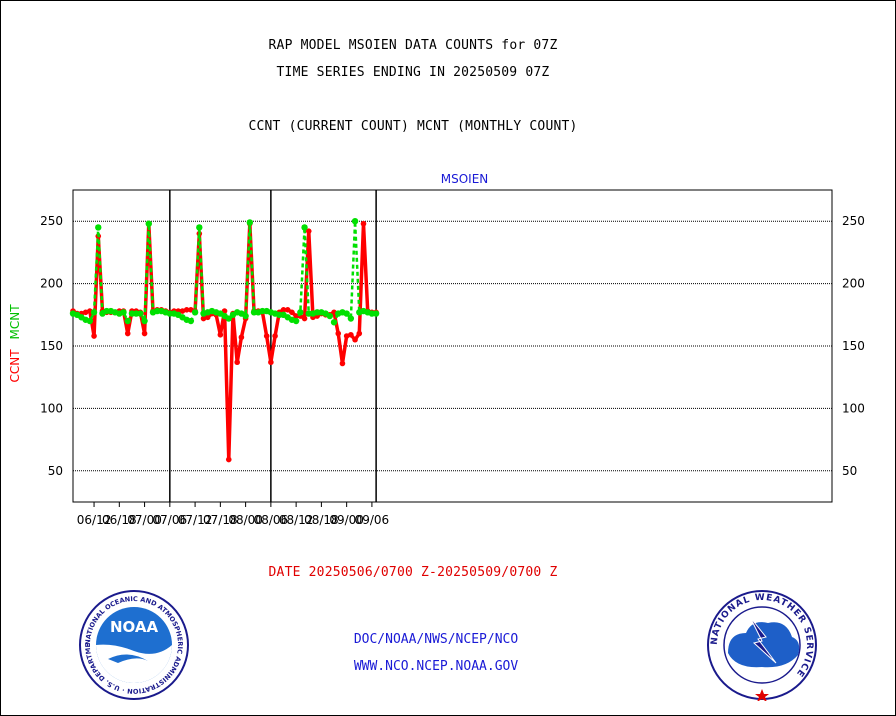 This screenshot has width=896, height=716. Describe the element at coordinates (436, 666) in the screenshot. I see `nco-website-link: WWW.NCO.NCEP.NOAA.GOV` at that location.